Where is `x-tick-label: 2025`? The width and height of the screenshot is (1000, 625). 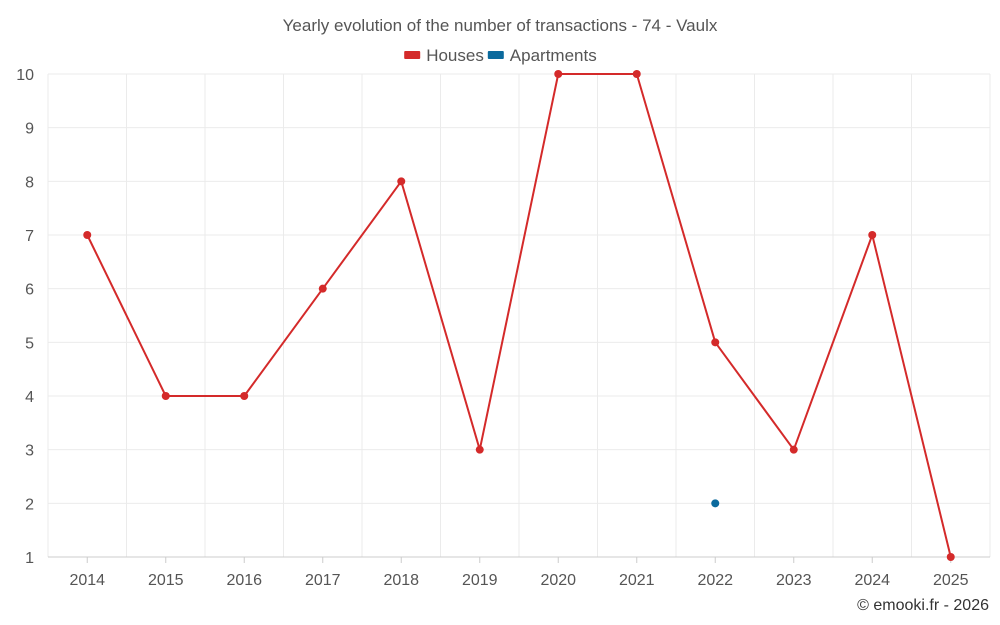
x-tick-label: 2025 is located at coordinates (951, 580).